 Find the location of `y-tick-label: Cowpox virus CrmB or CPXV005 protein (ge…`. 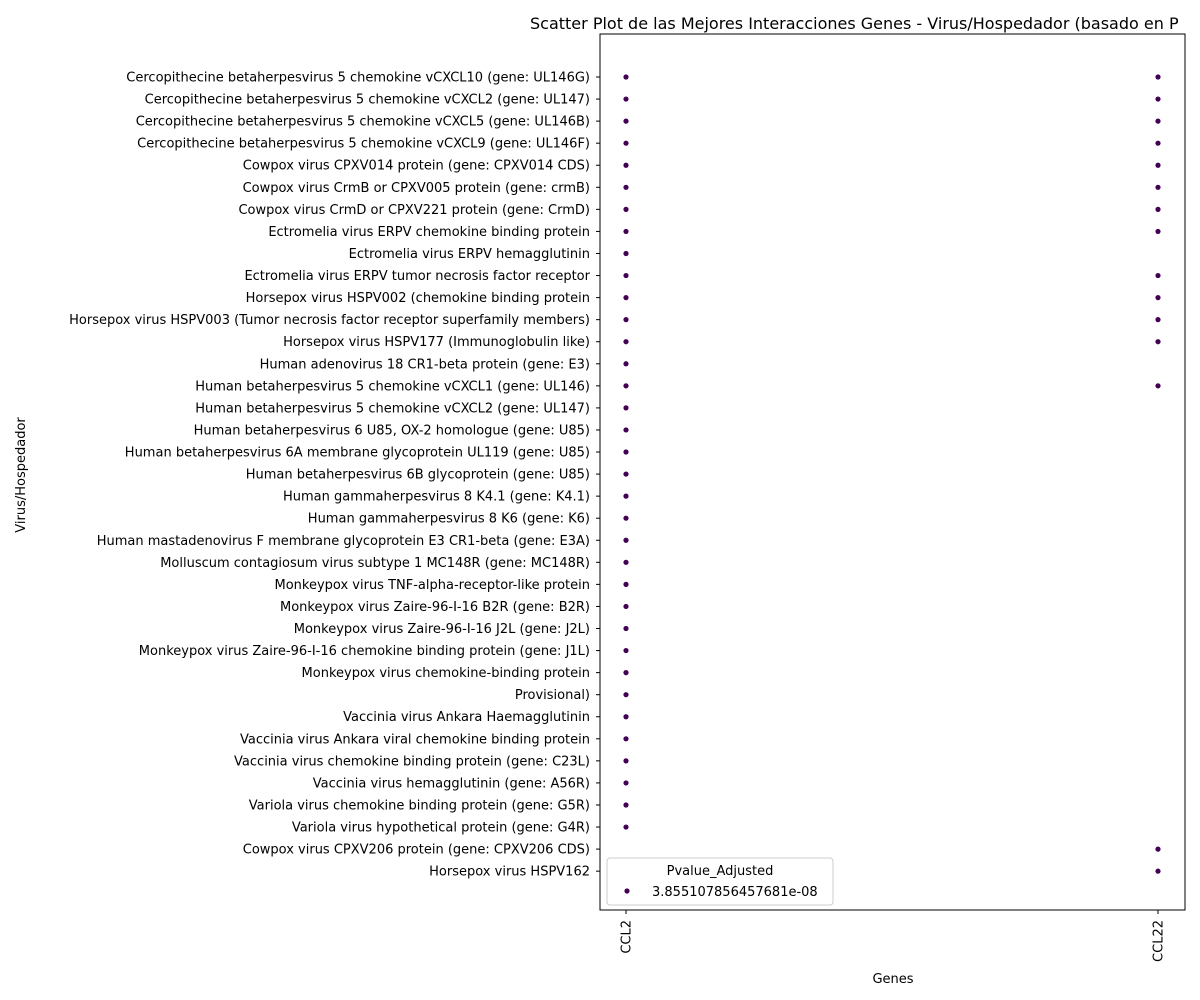

y-tick-label: Cowpox virus CrmB or CPXV005 protein (ge… is located at coordinates (416, 188).